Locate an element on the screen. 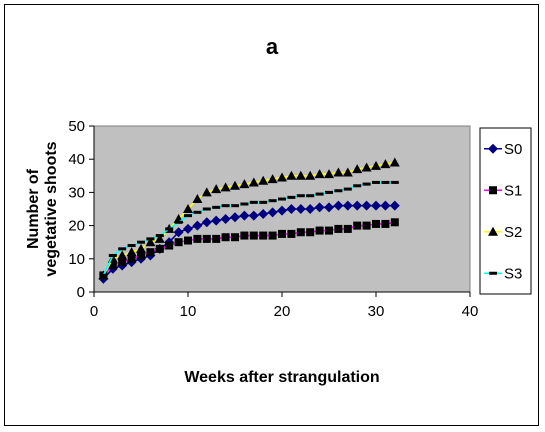  y-tick-label: 0 is located at coordinates (81, 292).